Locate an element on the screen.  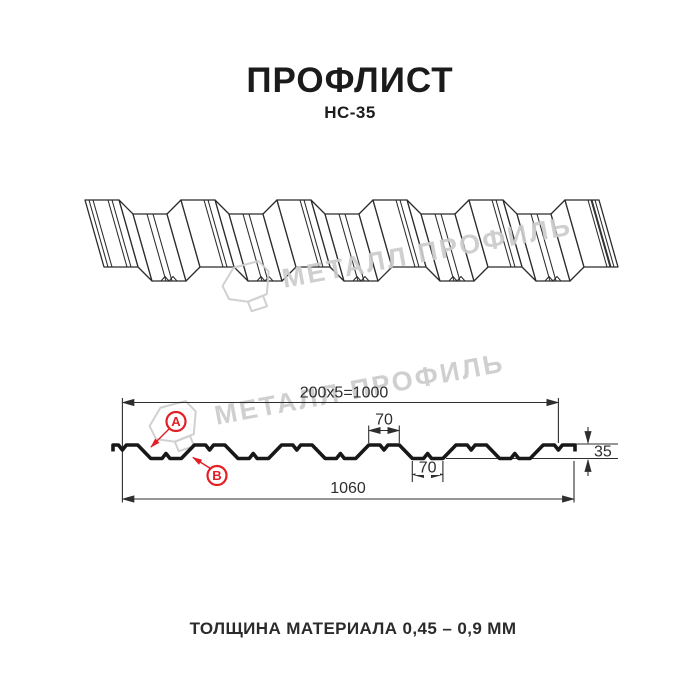
brand-logo-tab-icon is located at coordinates (257, 303).